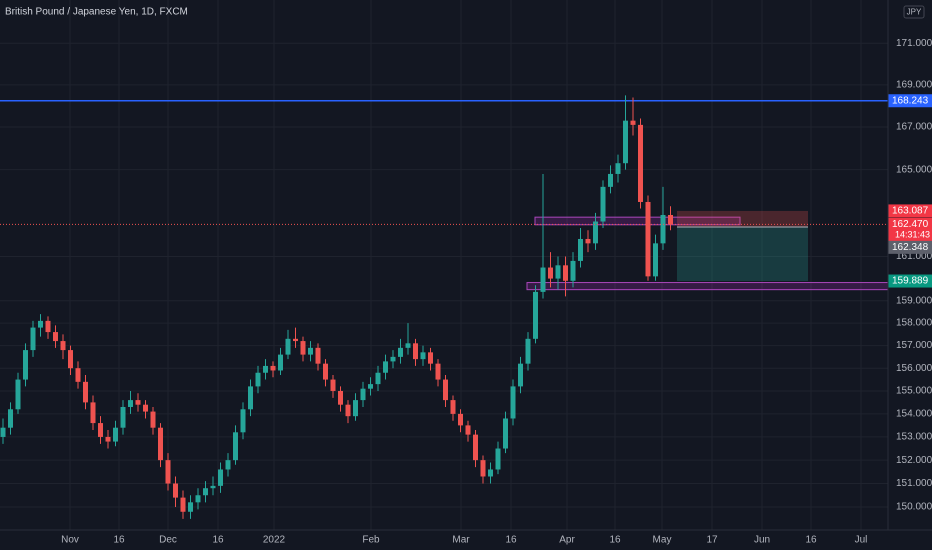 This screenshot has width=932, height=550. Describe the element at coordinates (914, 483) in the screenshot. I see `y-tick-label: 151.000` at that location.